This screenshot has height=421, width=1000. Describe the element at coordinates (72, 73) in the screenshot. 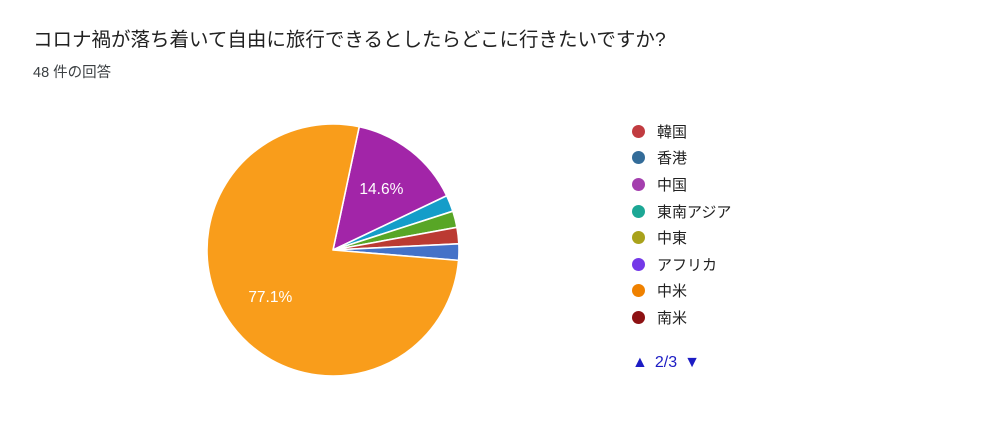

I see `response-count: 48 件の回答` at that location.